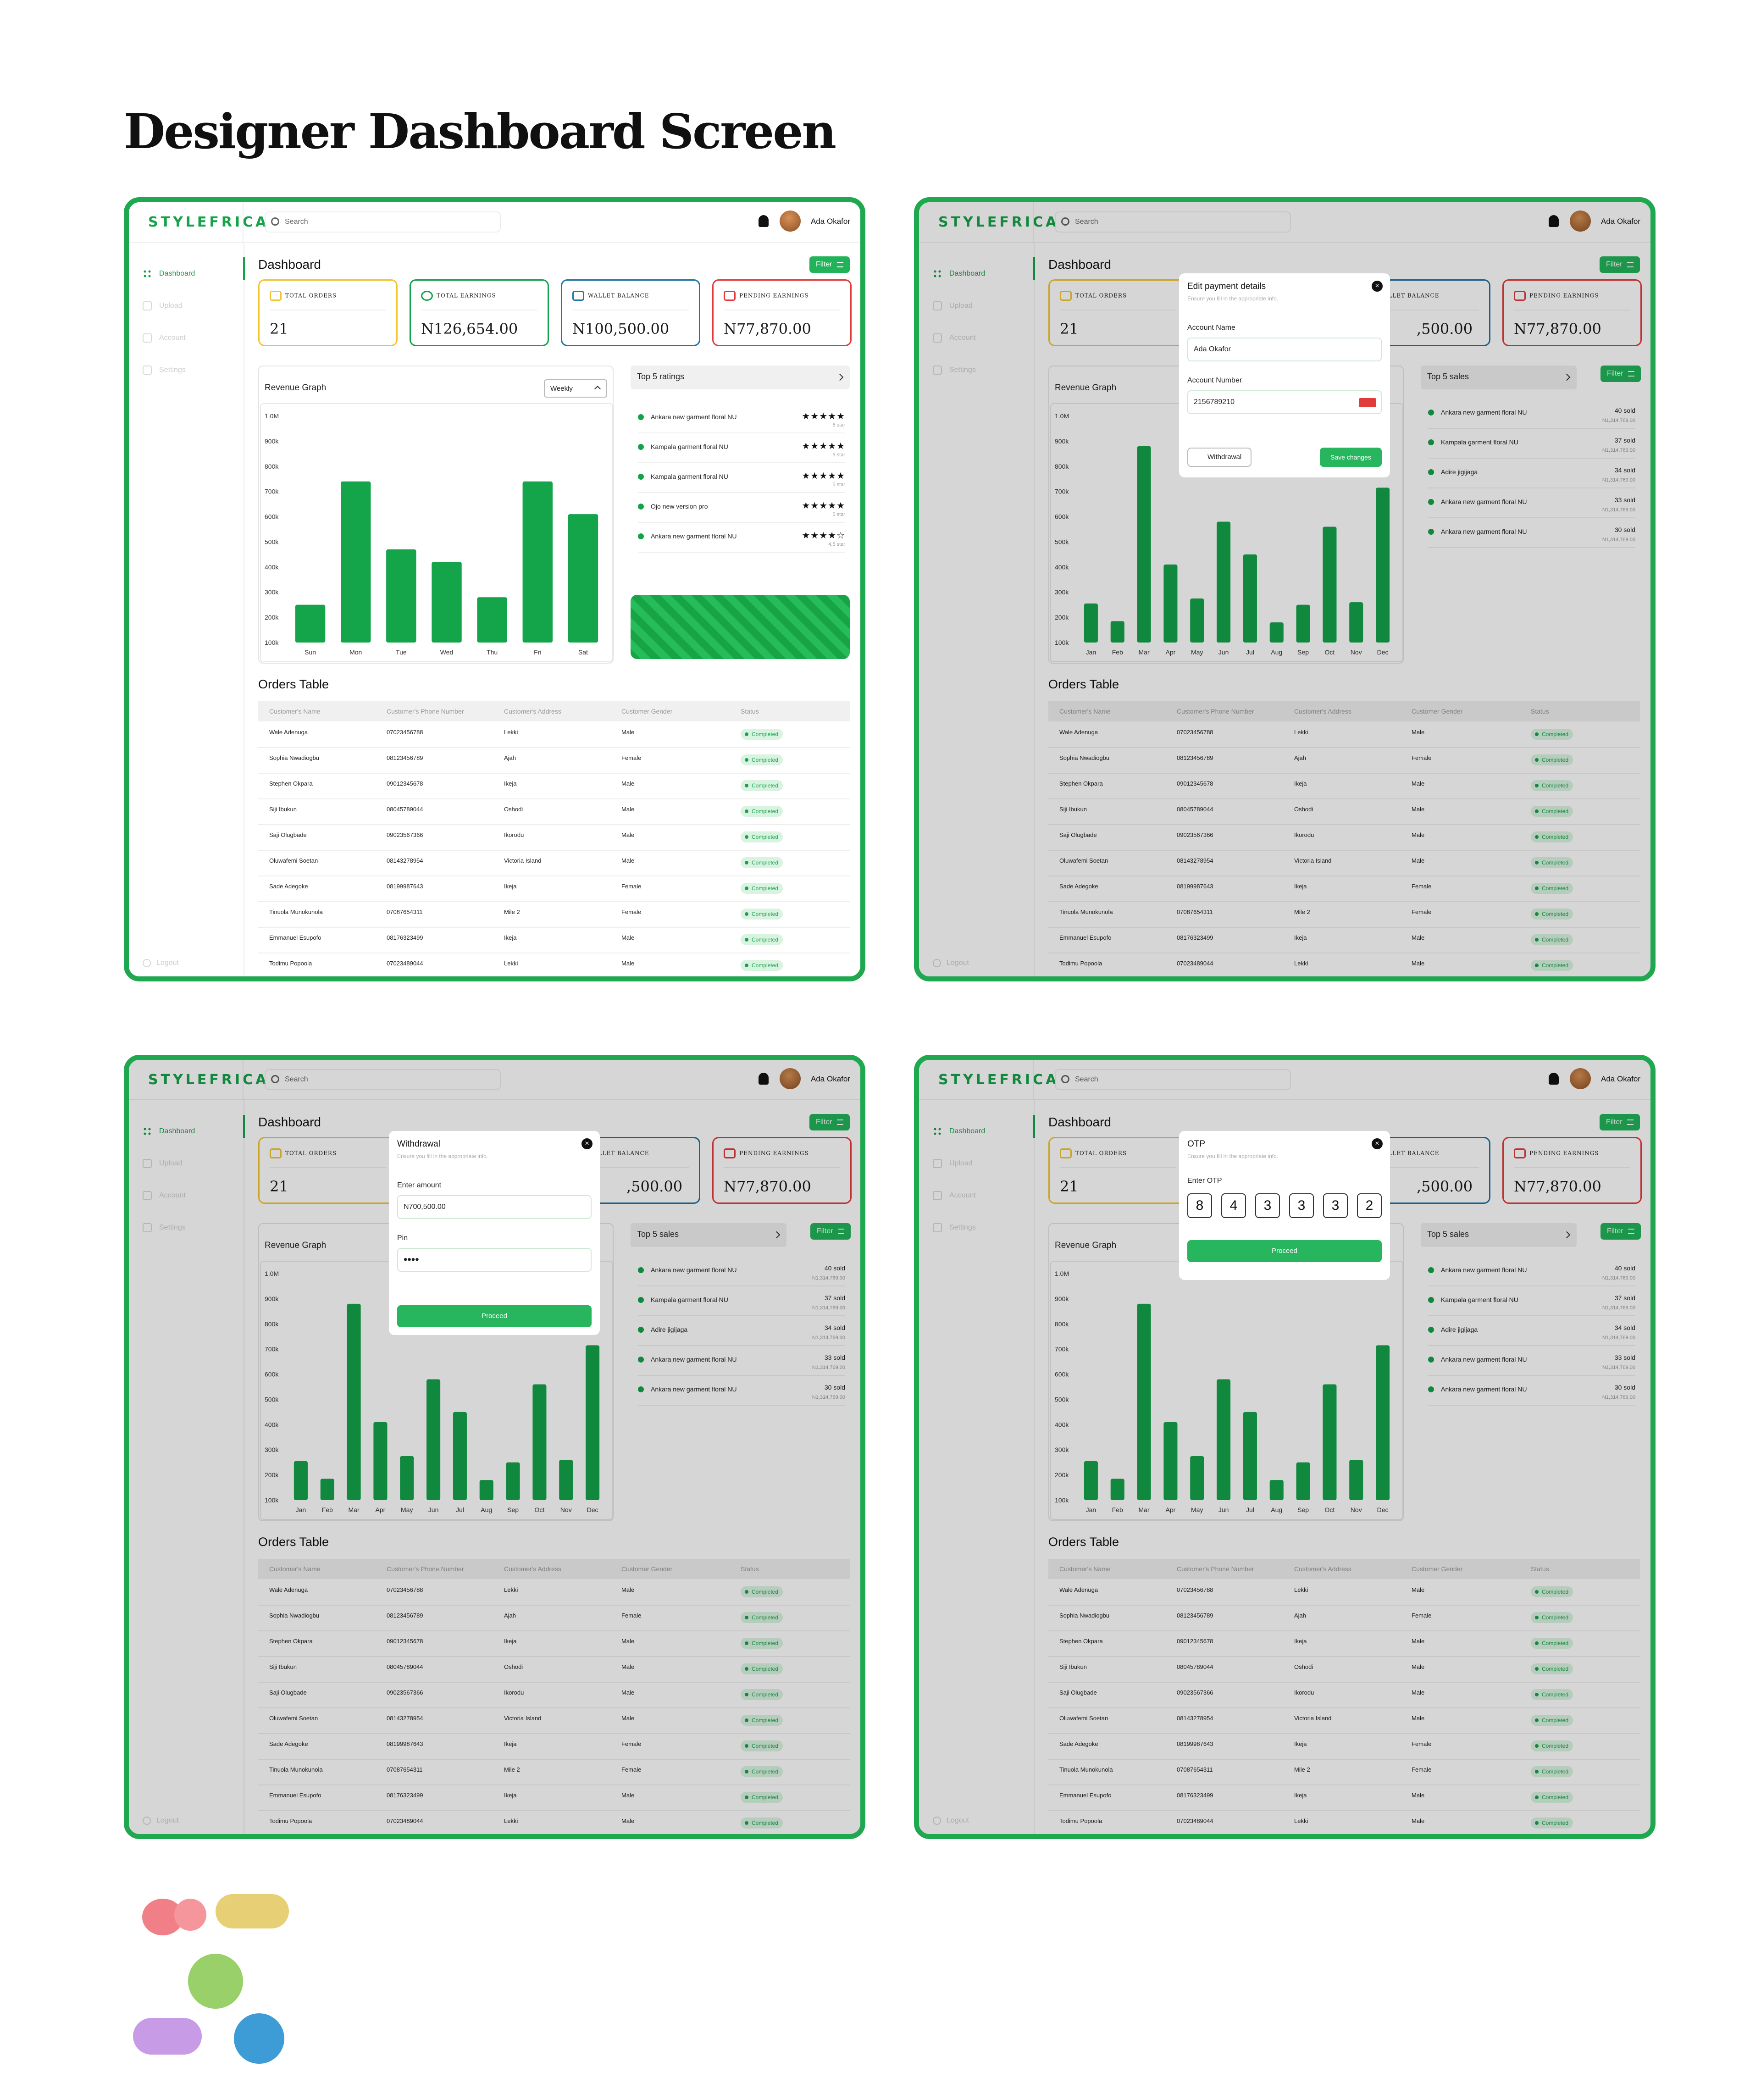 Image resolution: width=1761 pixels, height=2100 pixels. What do you see at coordinates (1531, 475) in the screenshot?
I see `sales-item: Adire jigijaga 34 sold N1,314,769.00` at bounding box center [1531, 475].